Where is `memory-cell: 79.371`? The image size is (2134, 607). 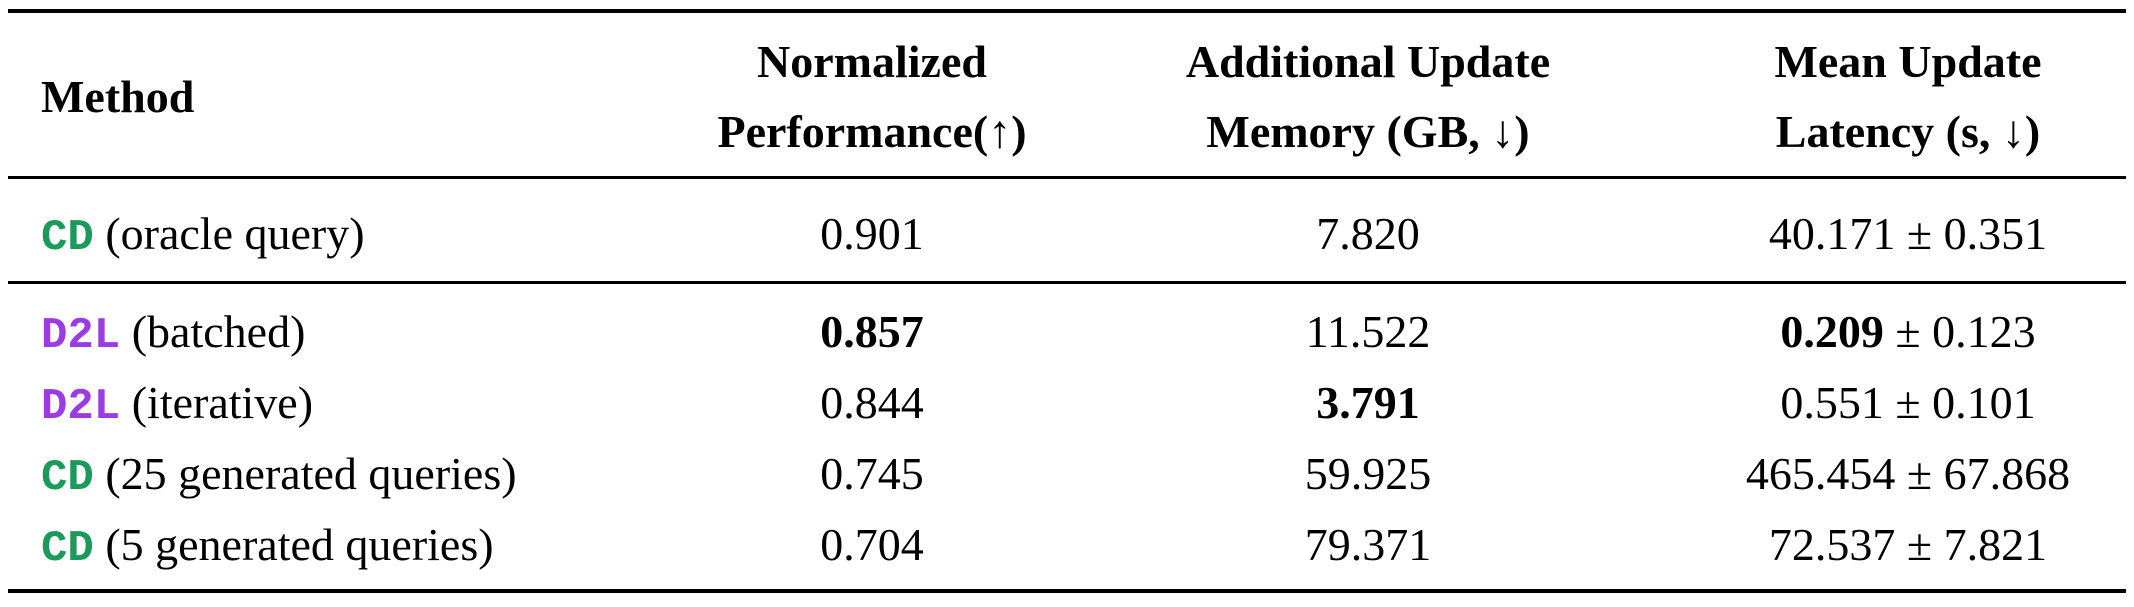 memory-cell: 79.371 is located at coordinates (1368, 545).